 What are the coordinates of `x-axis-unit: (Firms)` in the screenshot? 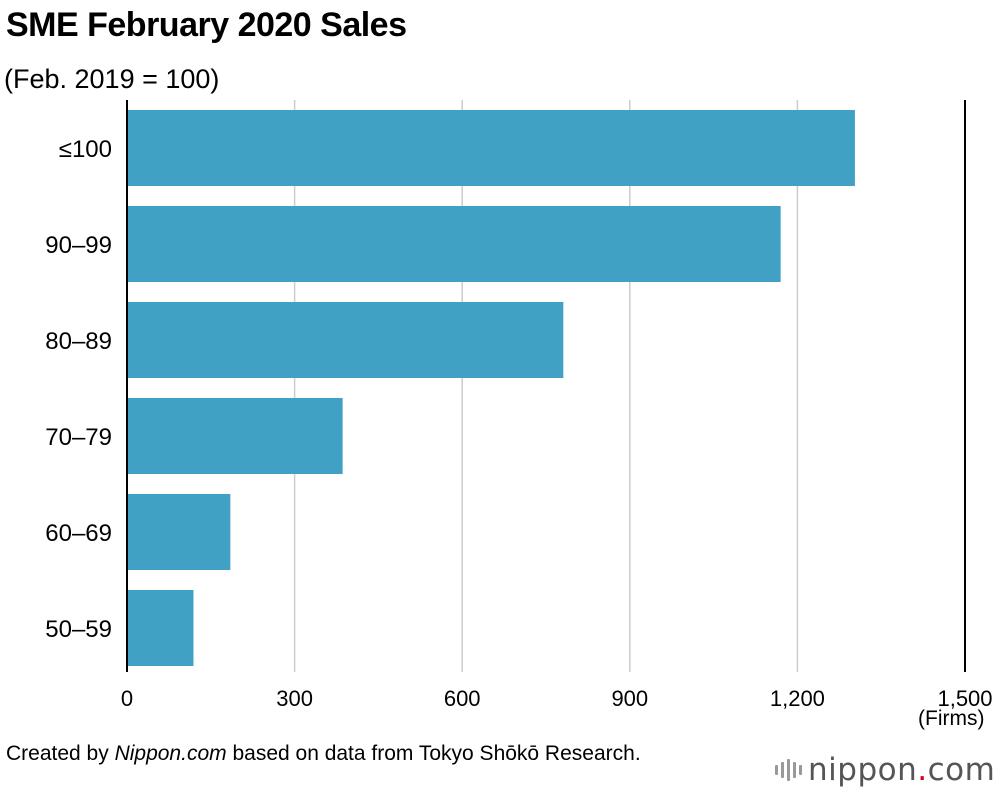 It's located at (951, 718).